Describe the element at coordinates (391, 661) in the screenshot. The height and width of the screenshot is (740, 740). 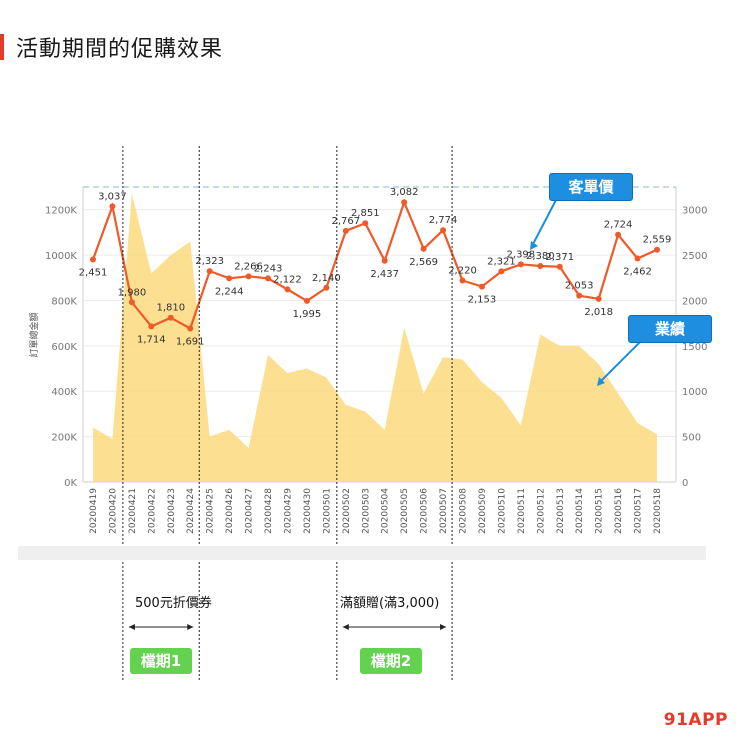
I see `campaign-2-badge: 檔期2` at that location.